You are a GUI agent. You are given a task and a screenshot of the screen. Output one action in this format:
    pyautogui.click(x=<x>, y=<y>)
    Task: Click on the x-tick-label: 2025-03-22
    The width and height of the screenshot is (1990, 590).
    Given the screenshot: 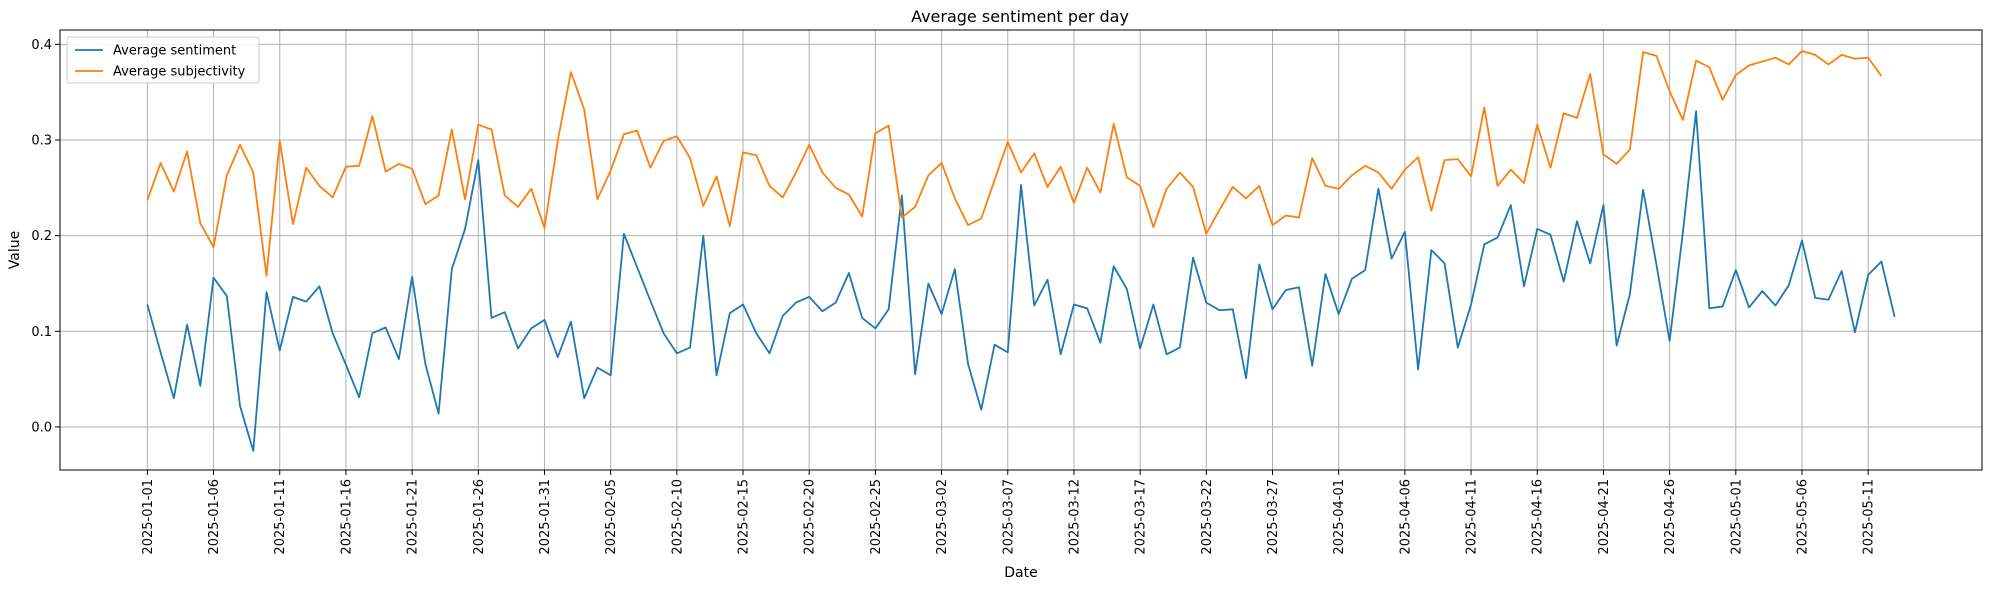 What is the action you would take?
    pyautogui.click(x=1207, y=517)
    